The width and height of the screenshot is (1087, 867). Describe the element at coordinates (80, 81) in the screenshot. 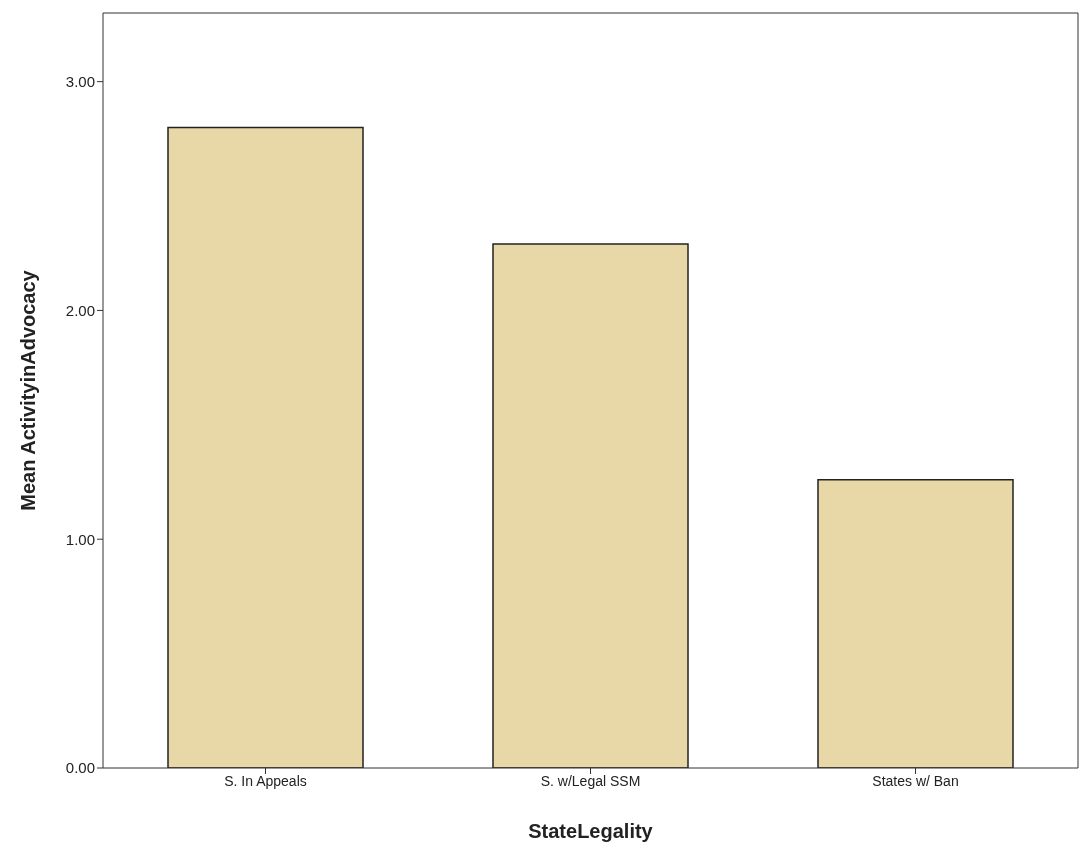

I see `y-tick-label: 3.00` at that location.